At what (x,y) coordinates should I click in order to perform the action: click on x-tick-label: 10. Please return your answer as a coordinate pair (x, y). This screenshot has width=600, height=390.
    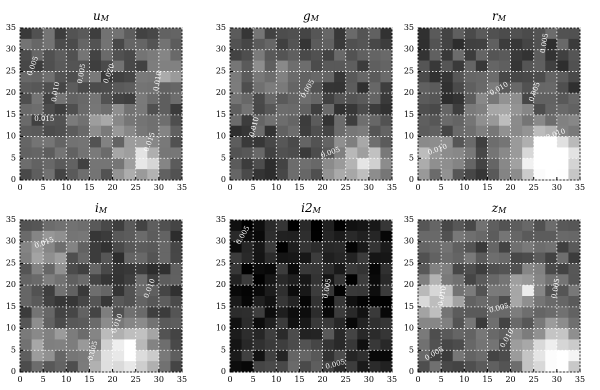
    Looking at the image, I should click on (276, 187).